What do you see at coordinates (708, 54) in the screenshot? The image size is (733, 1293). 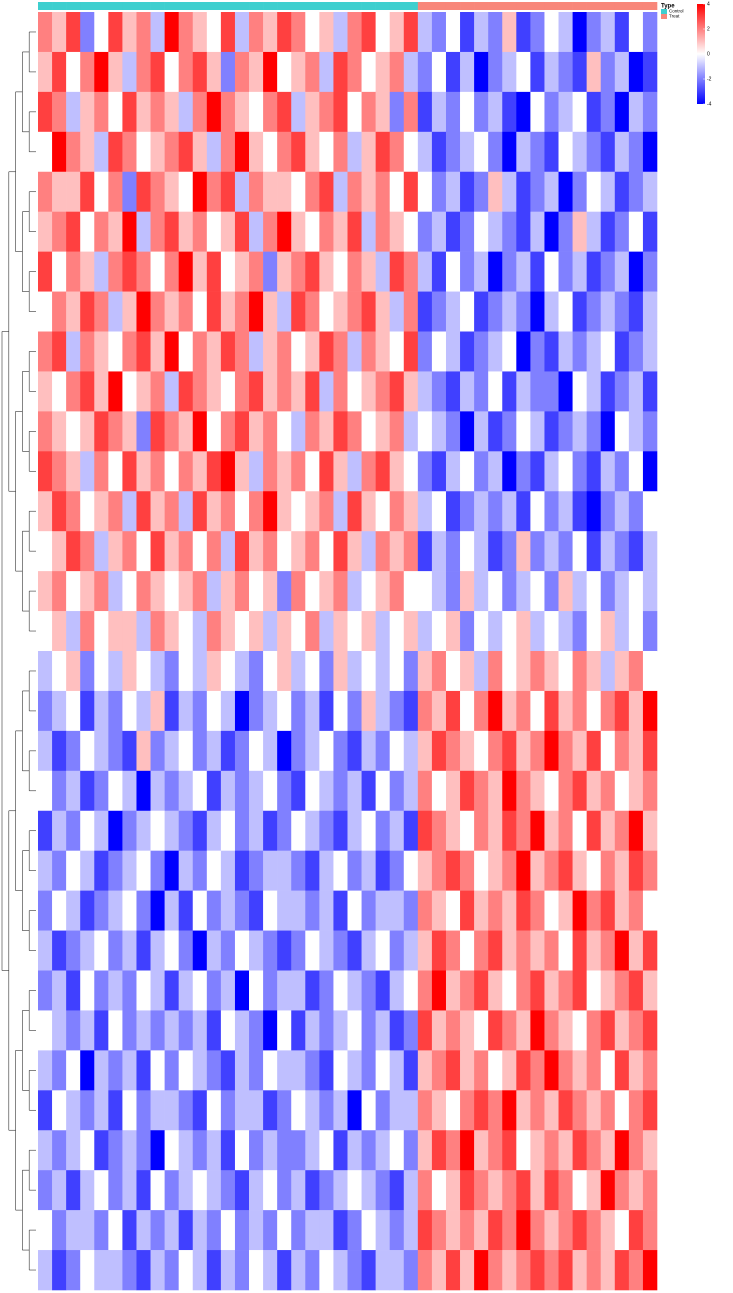 I see `colorbar-tick-label: 0` at bounding box center [708, 54].